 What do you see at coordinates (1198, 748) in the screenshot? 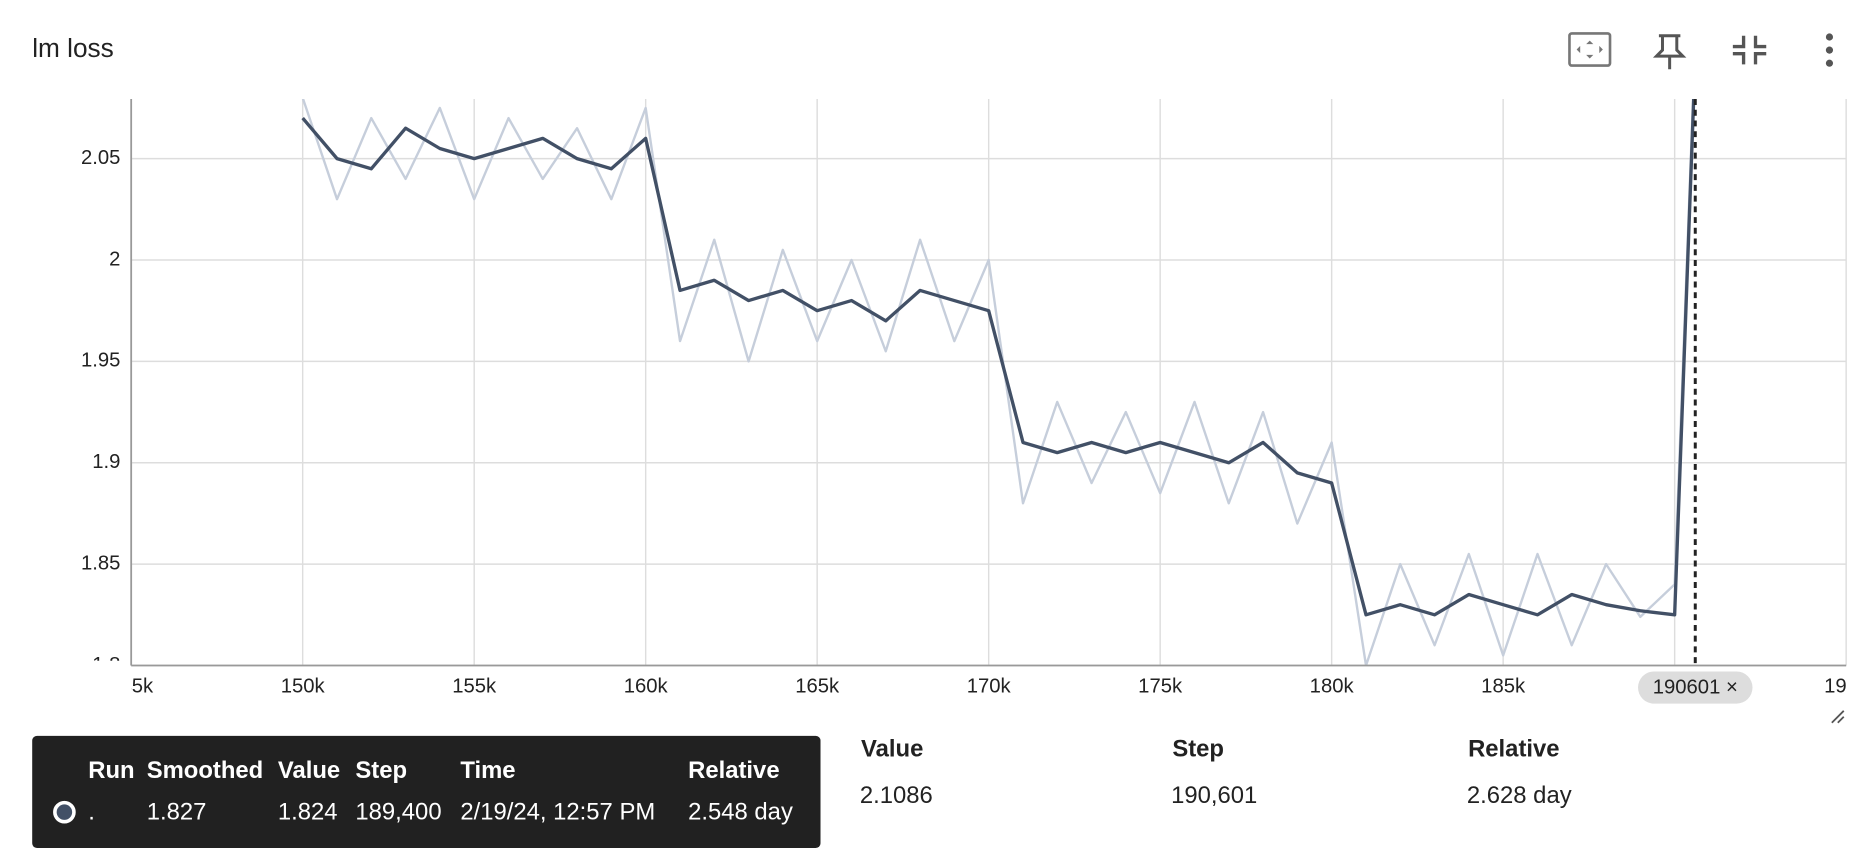
I see `table-header: Step` at bounding box center [1198, 748].